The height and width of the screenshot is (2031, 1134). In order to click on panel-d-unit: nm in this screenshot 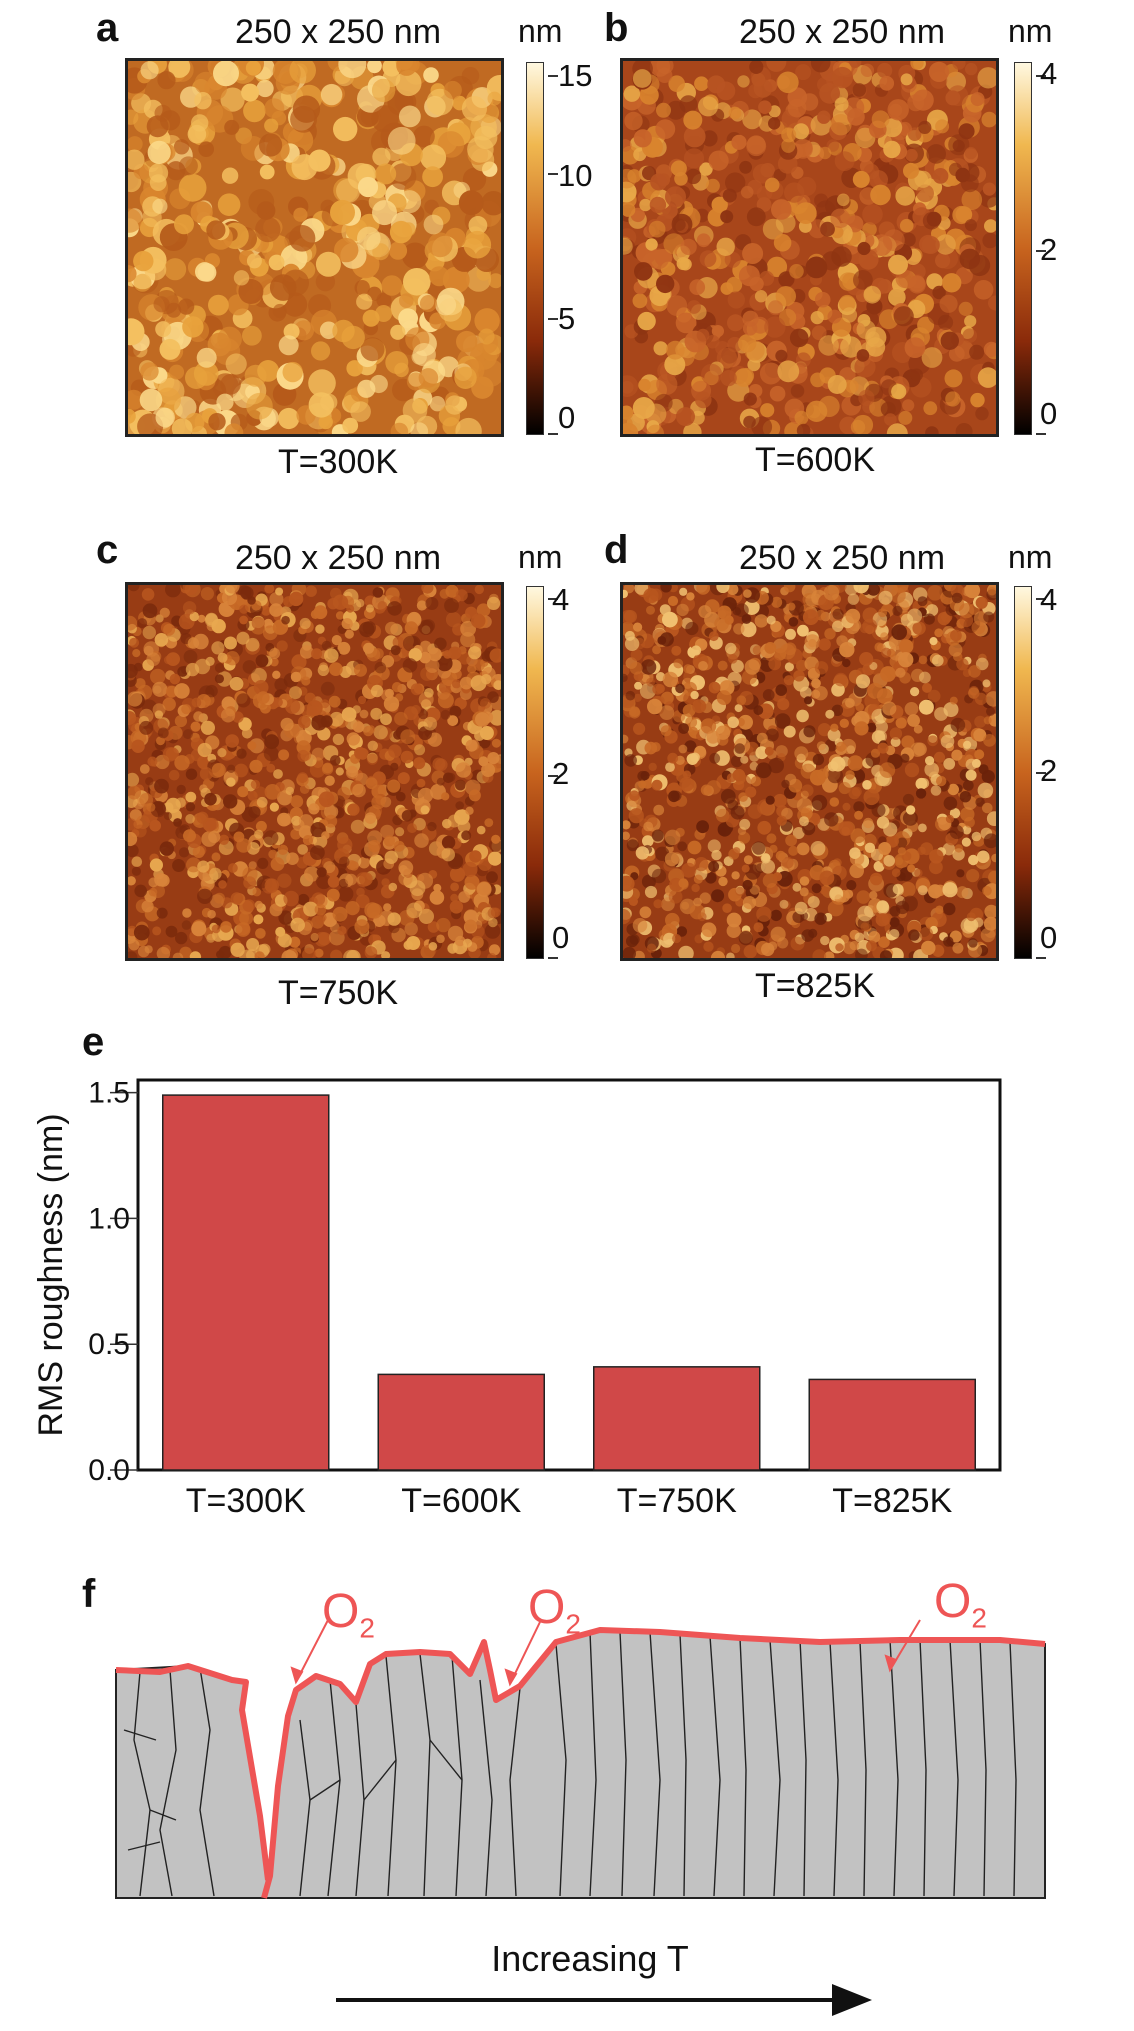, I will do `click(1030, 557)`.